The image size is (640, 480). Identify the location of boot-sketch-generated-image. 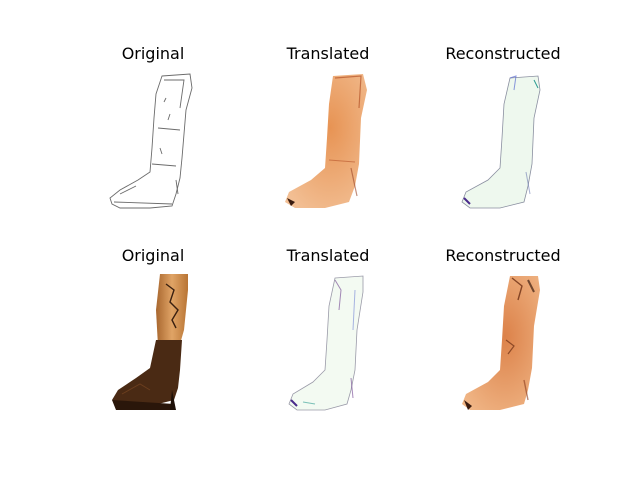
(326, 343).